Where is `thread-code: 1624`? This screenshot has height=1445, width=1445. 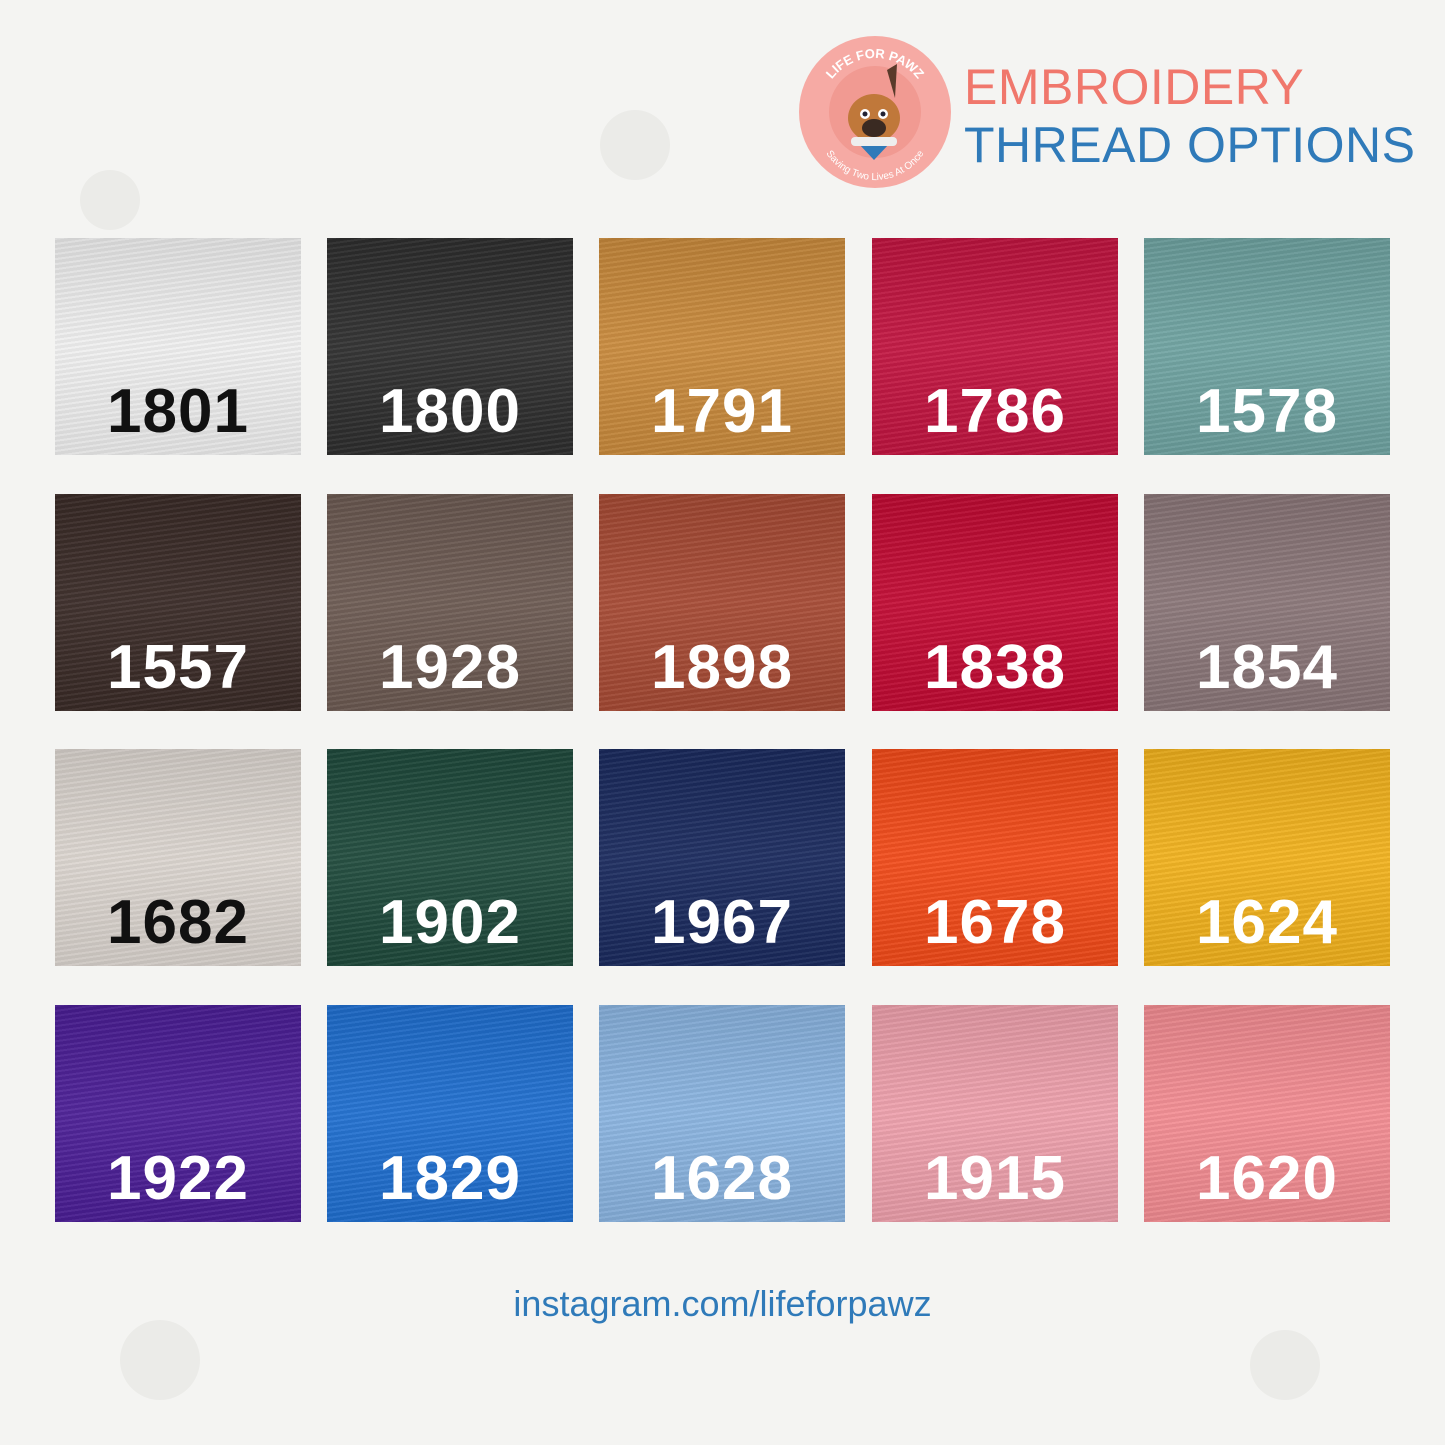 thread-code: 1624 is located at coordinates (1267, 922).